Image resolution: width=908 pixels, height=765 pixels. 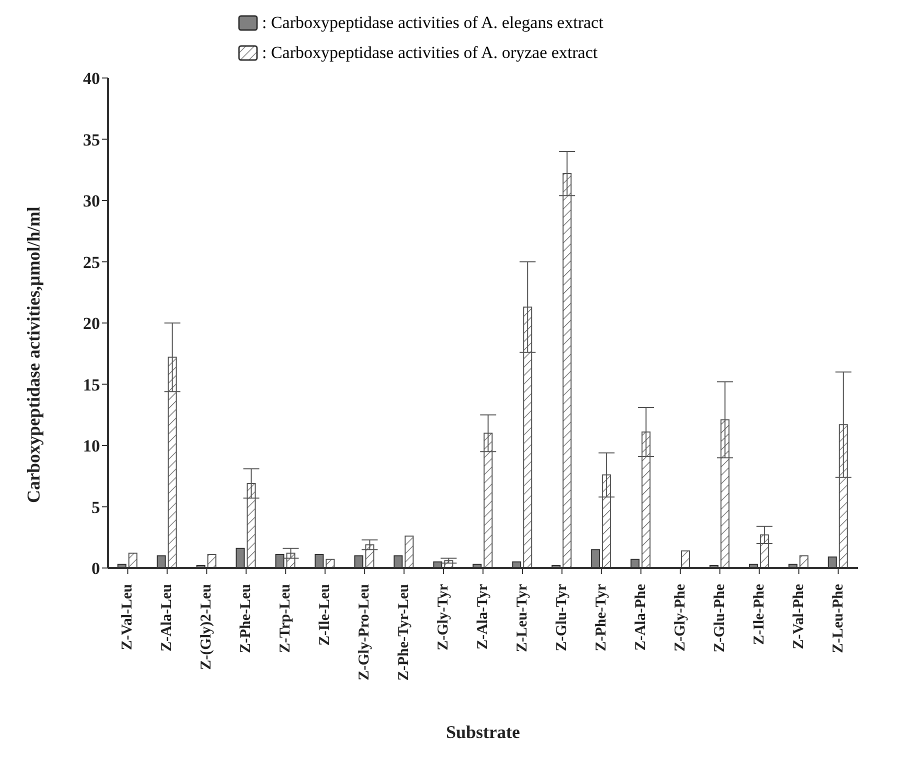 What do you see at coordinates (562, 618) in the screenshot?
I see `x-tick-label: Z-Glu-Tyr` at bounding box center [562, 618].